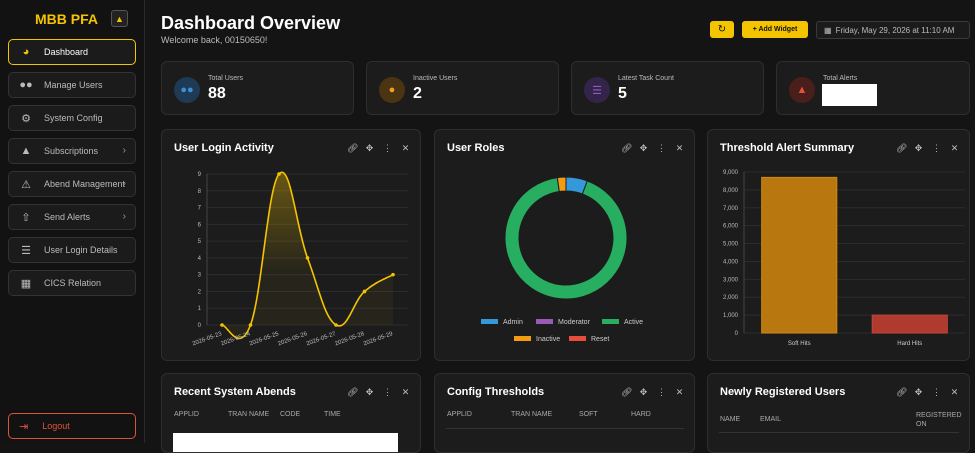 The image size is (975, 453). Describe the element at coordinates (200, 242) in the screenshot. I see `y-tick-label: 5` at that location.